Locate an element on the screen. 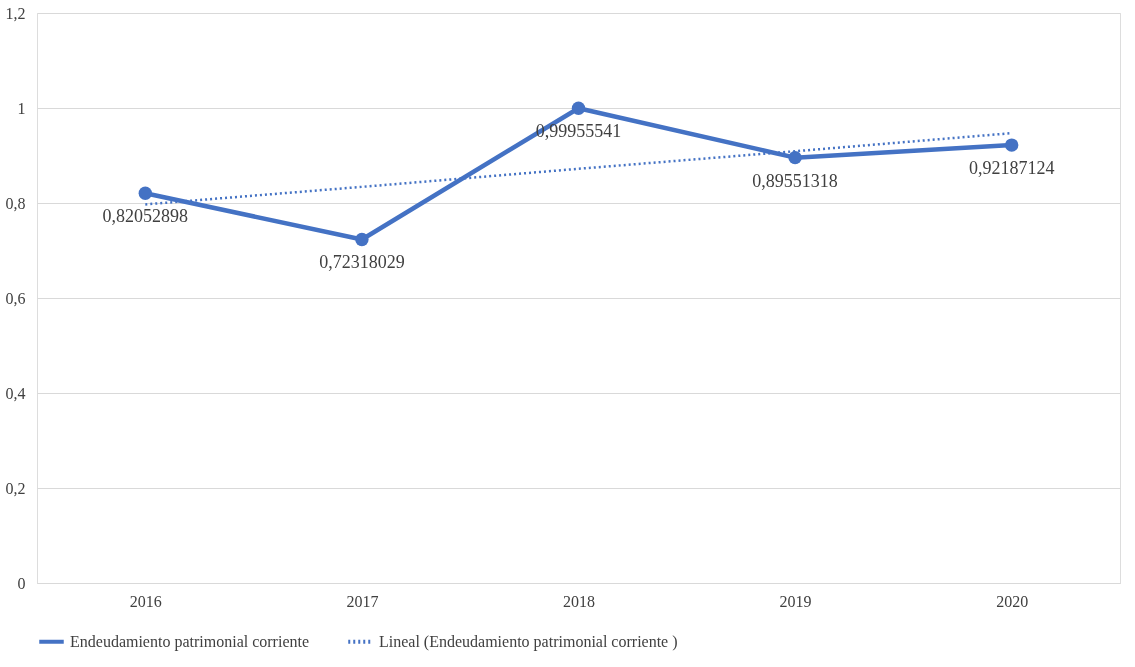 This screenshot has width=1135, height=667. legend-label: Lineal (Endeudamiento patrimonial corriente ) is located at coordinates (528, 641).